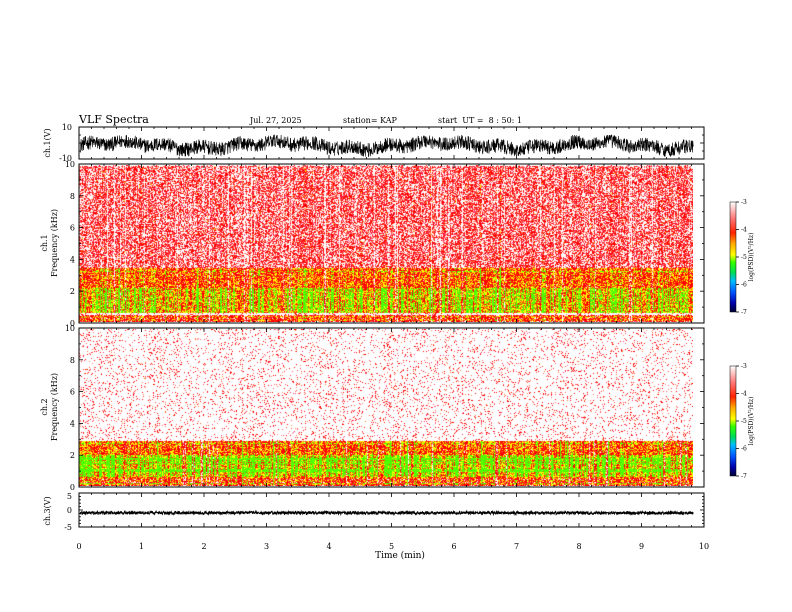 The height and width of the screenshot is (612, 792). Describe the element at coordinates (78, 546) in the screenshot. I see `x-tick-label: 0` at that location.